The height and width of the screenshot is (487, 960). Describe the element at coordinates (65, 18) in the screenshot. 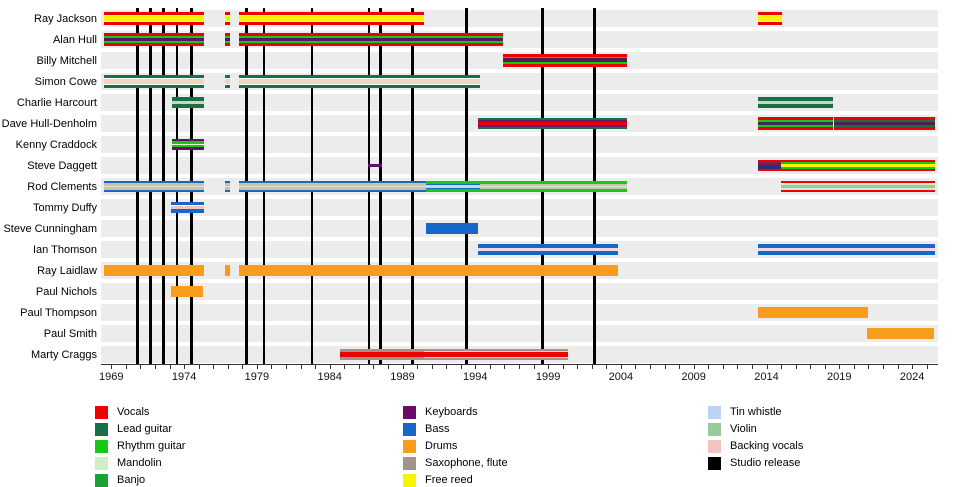

I see `member-label: Ray Jackson` at that location.